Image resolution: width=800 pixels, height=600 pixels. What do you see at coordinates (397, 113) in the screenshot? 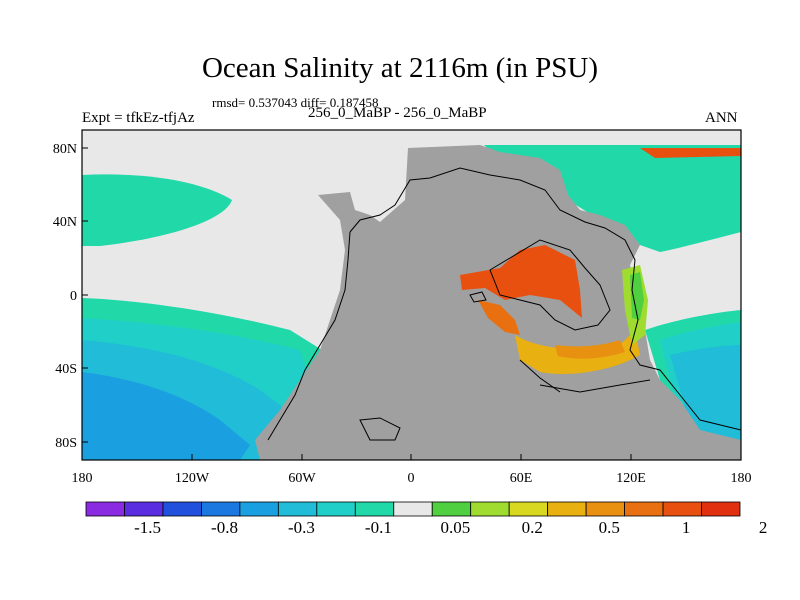
I see `subtitle-label: 256_0_MaBP - 256_0_MaBP` at bounding box center [397, 113].